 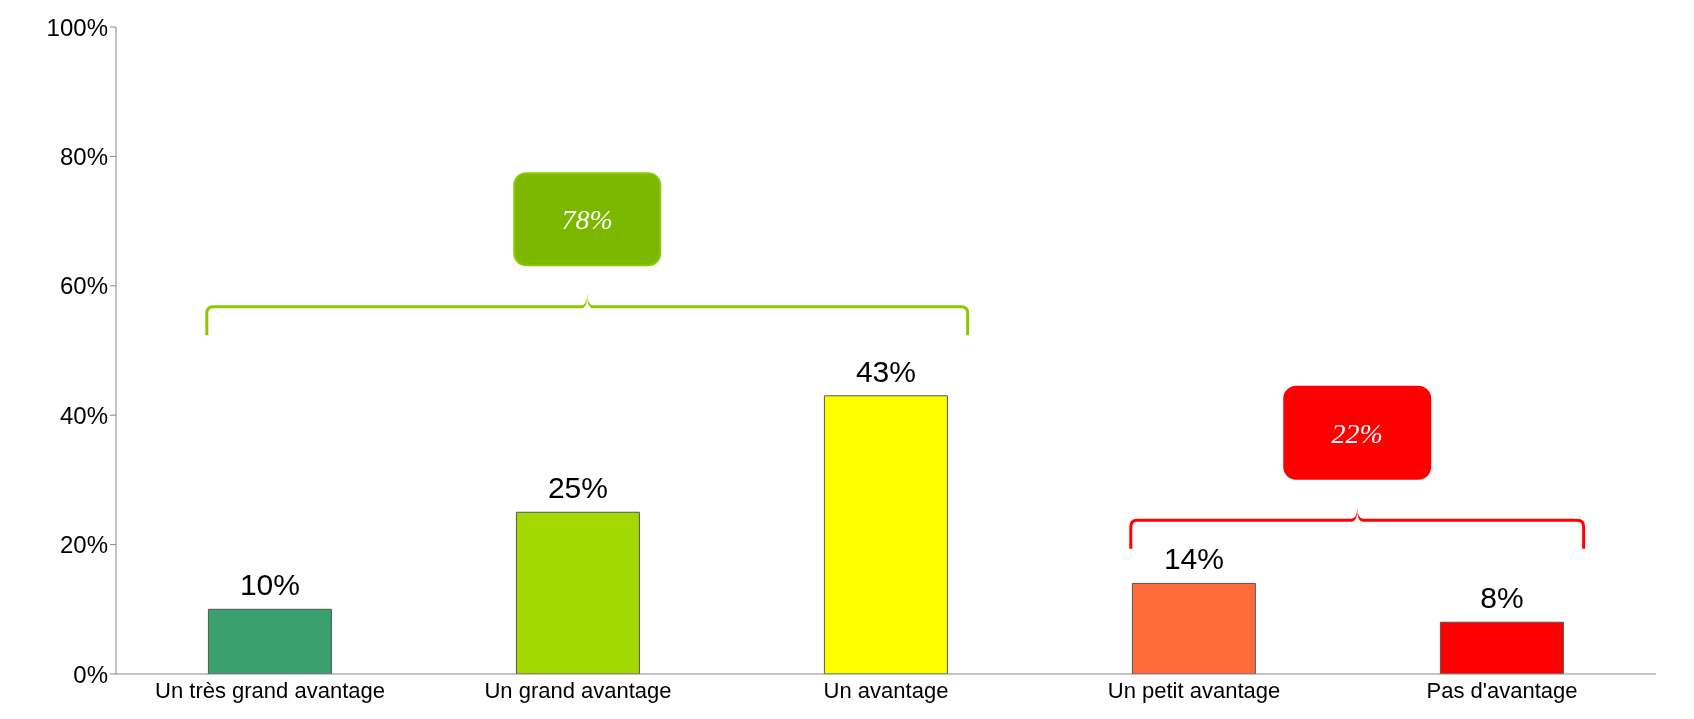 What do you see at coordinates (587, 220) in the screenshot?
I see `annotation: 78%` at bounding box center [587, 220].